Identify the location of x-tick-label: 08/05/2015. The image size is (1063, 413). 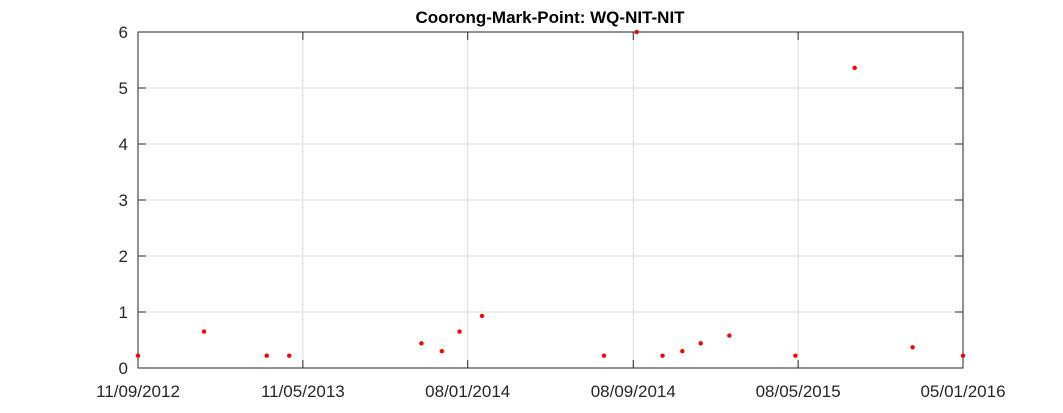
(798, 391).